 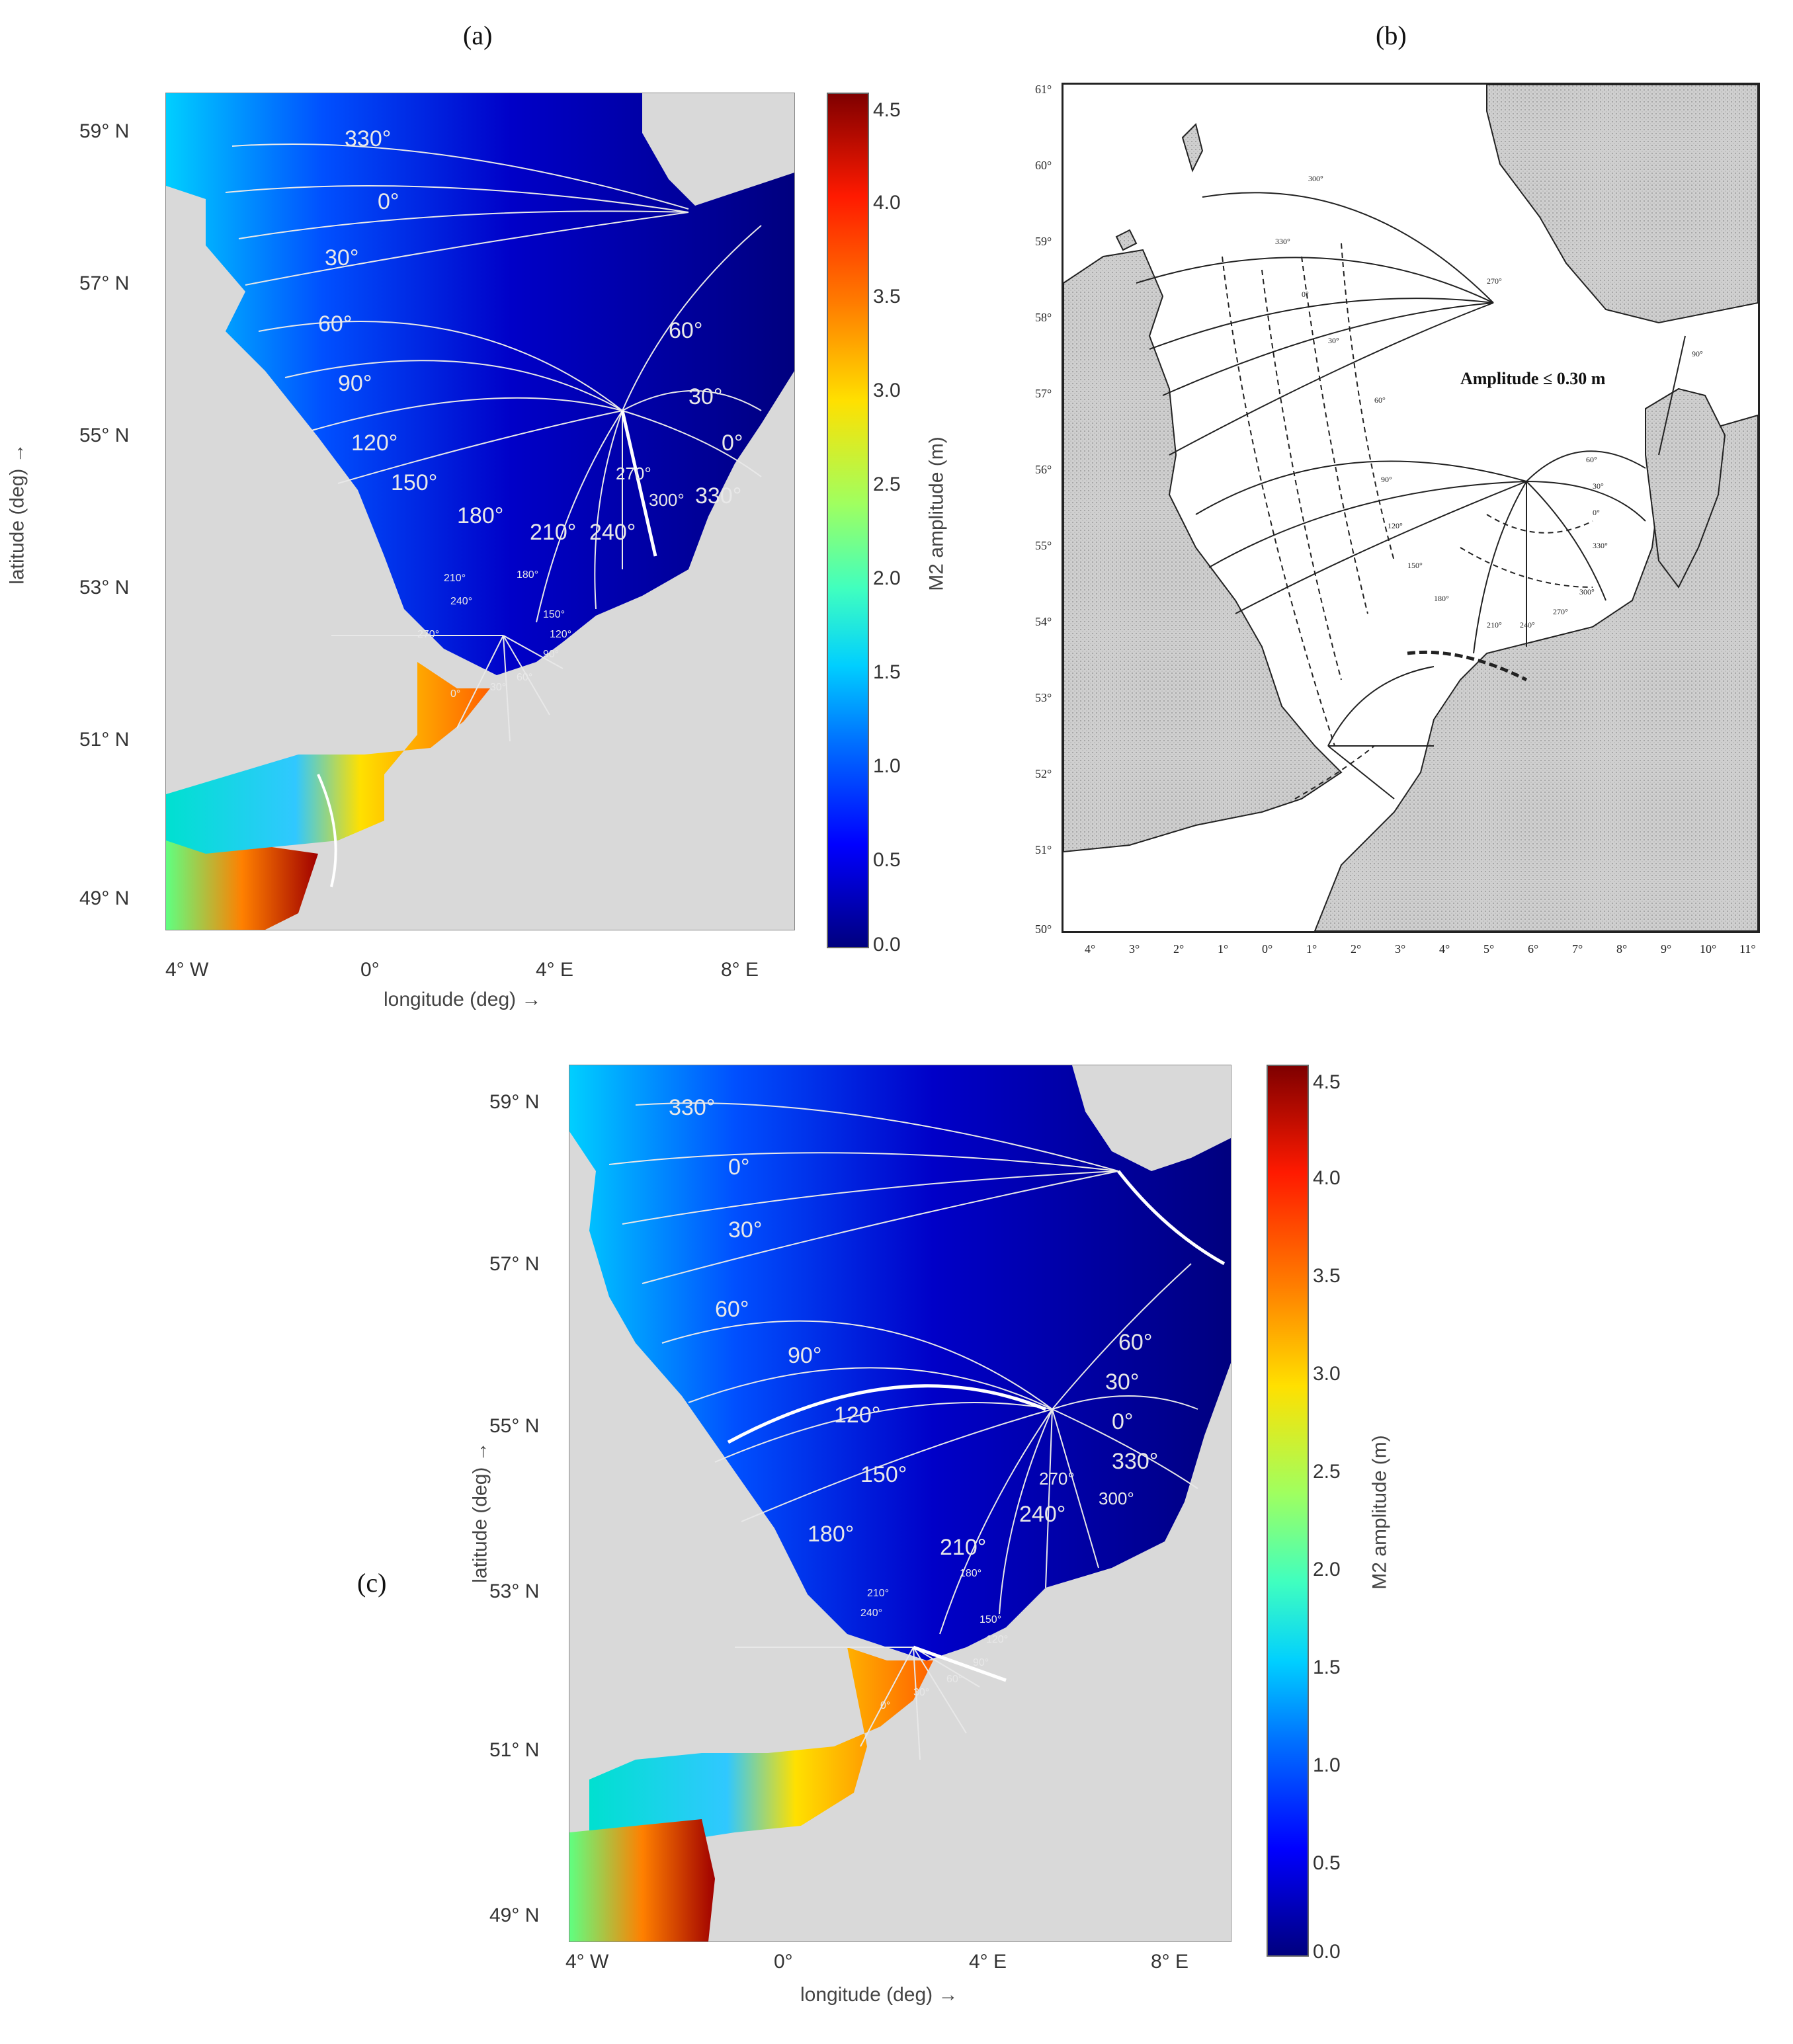 I want to click on lat-tick: 60°, so click(x=1043, y=166).